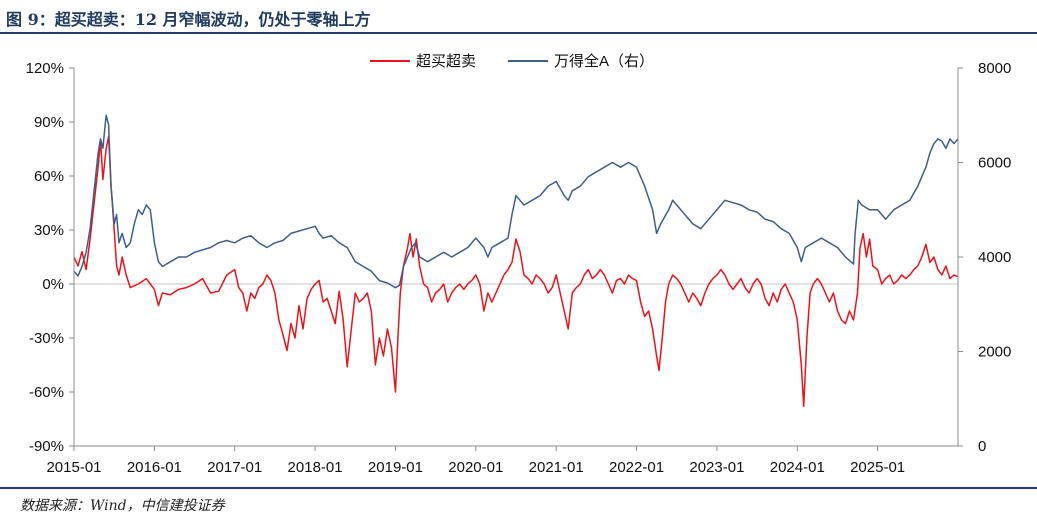 The image size is (1037, 519). What do you see at coordinates (604, 61) in the screenshot?
I see `legend-label: 万得全A（右）` at bounding box center [604, 61].